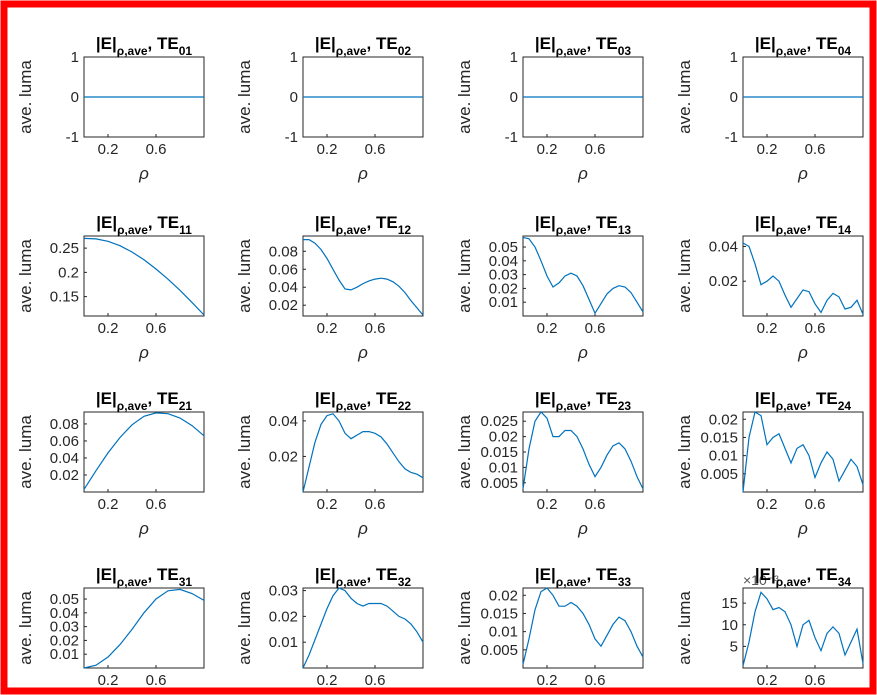 The height and width of the screenshot is (695, 877). I want to click on y-tick-label: 10, so click(729, 625).